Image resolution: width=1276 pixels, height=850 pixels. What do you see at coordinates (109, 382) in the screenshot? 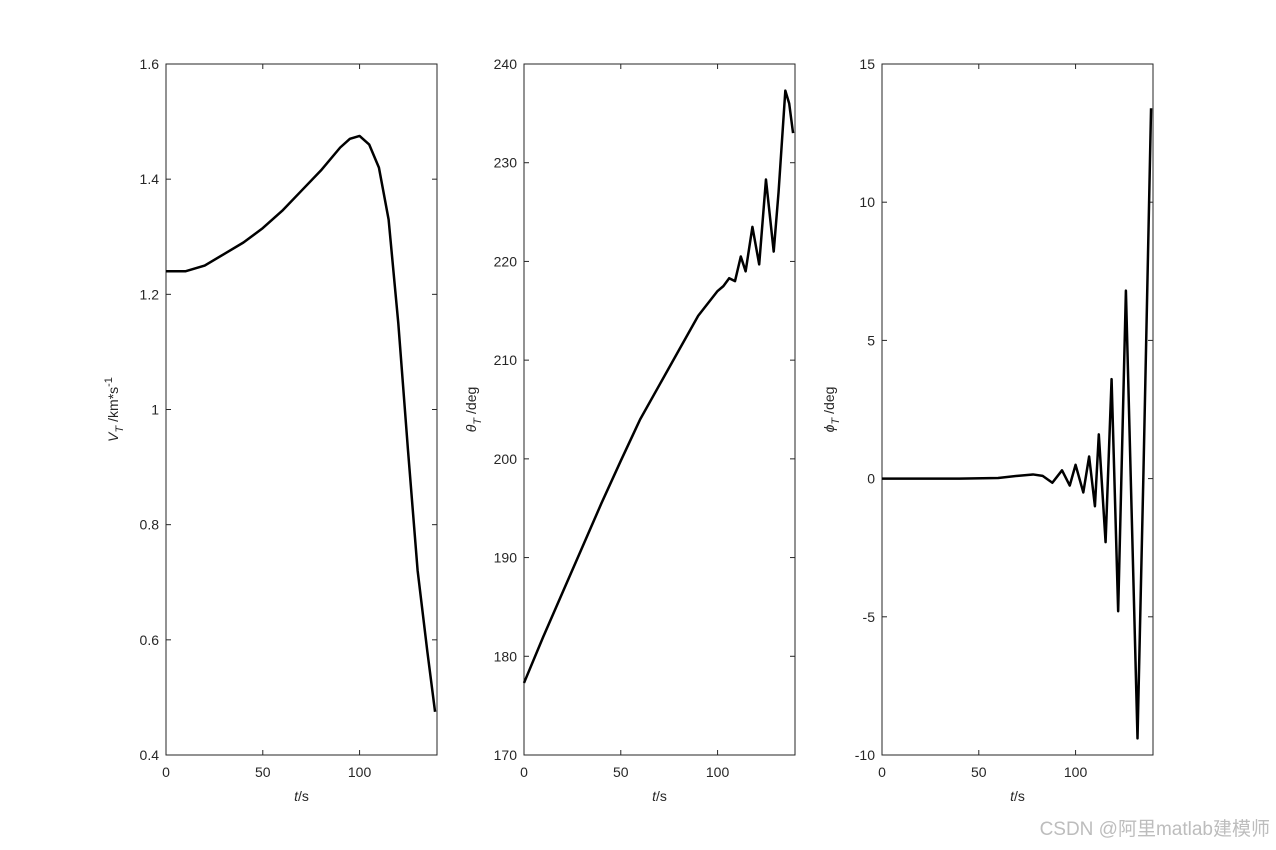
I see `y-label-superscript: -1` at bounding box center [109, 382].